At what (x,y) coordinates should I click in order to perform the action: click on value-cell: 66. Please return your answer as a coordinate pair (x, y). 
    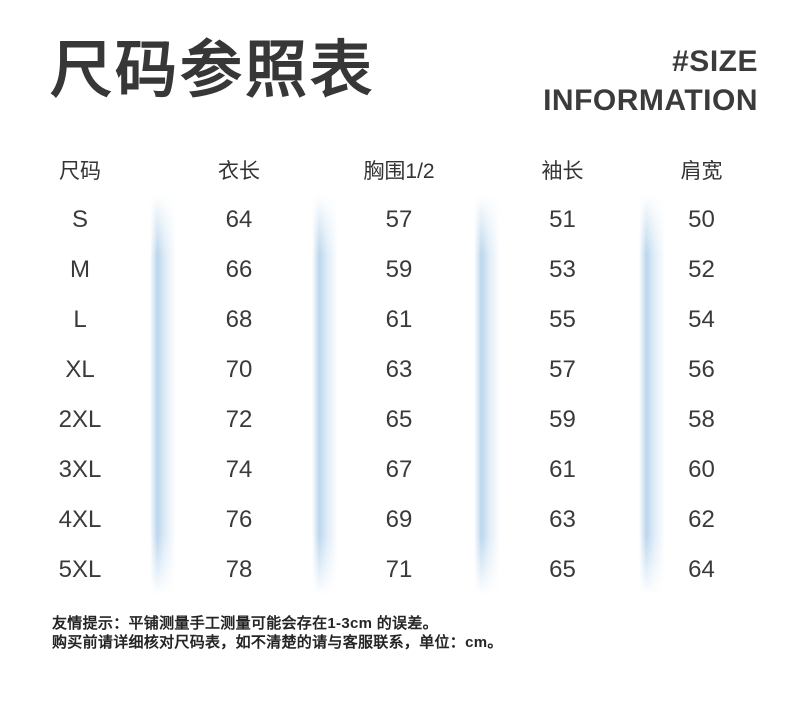
    Looking at the image, I should click on (239, 269).